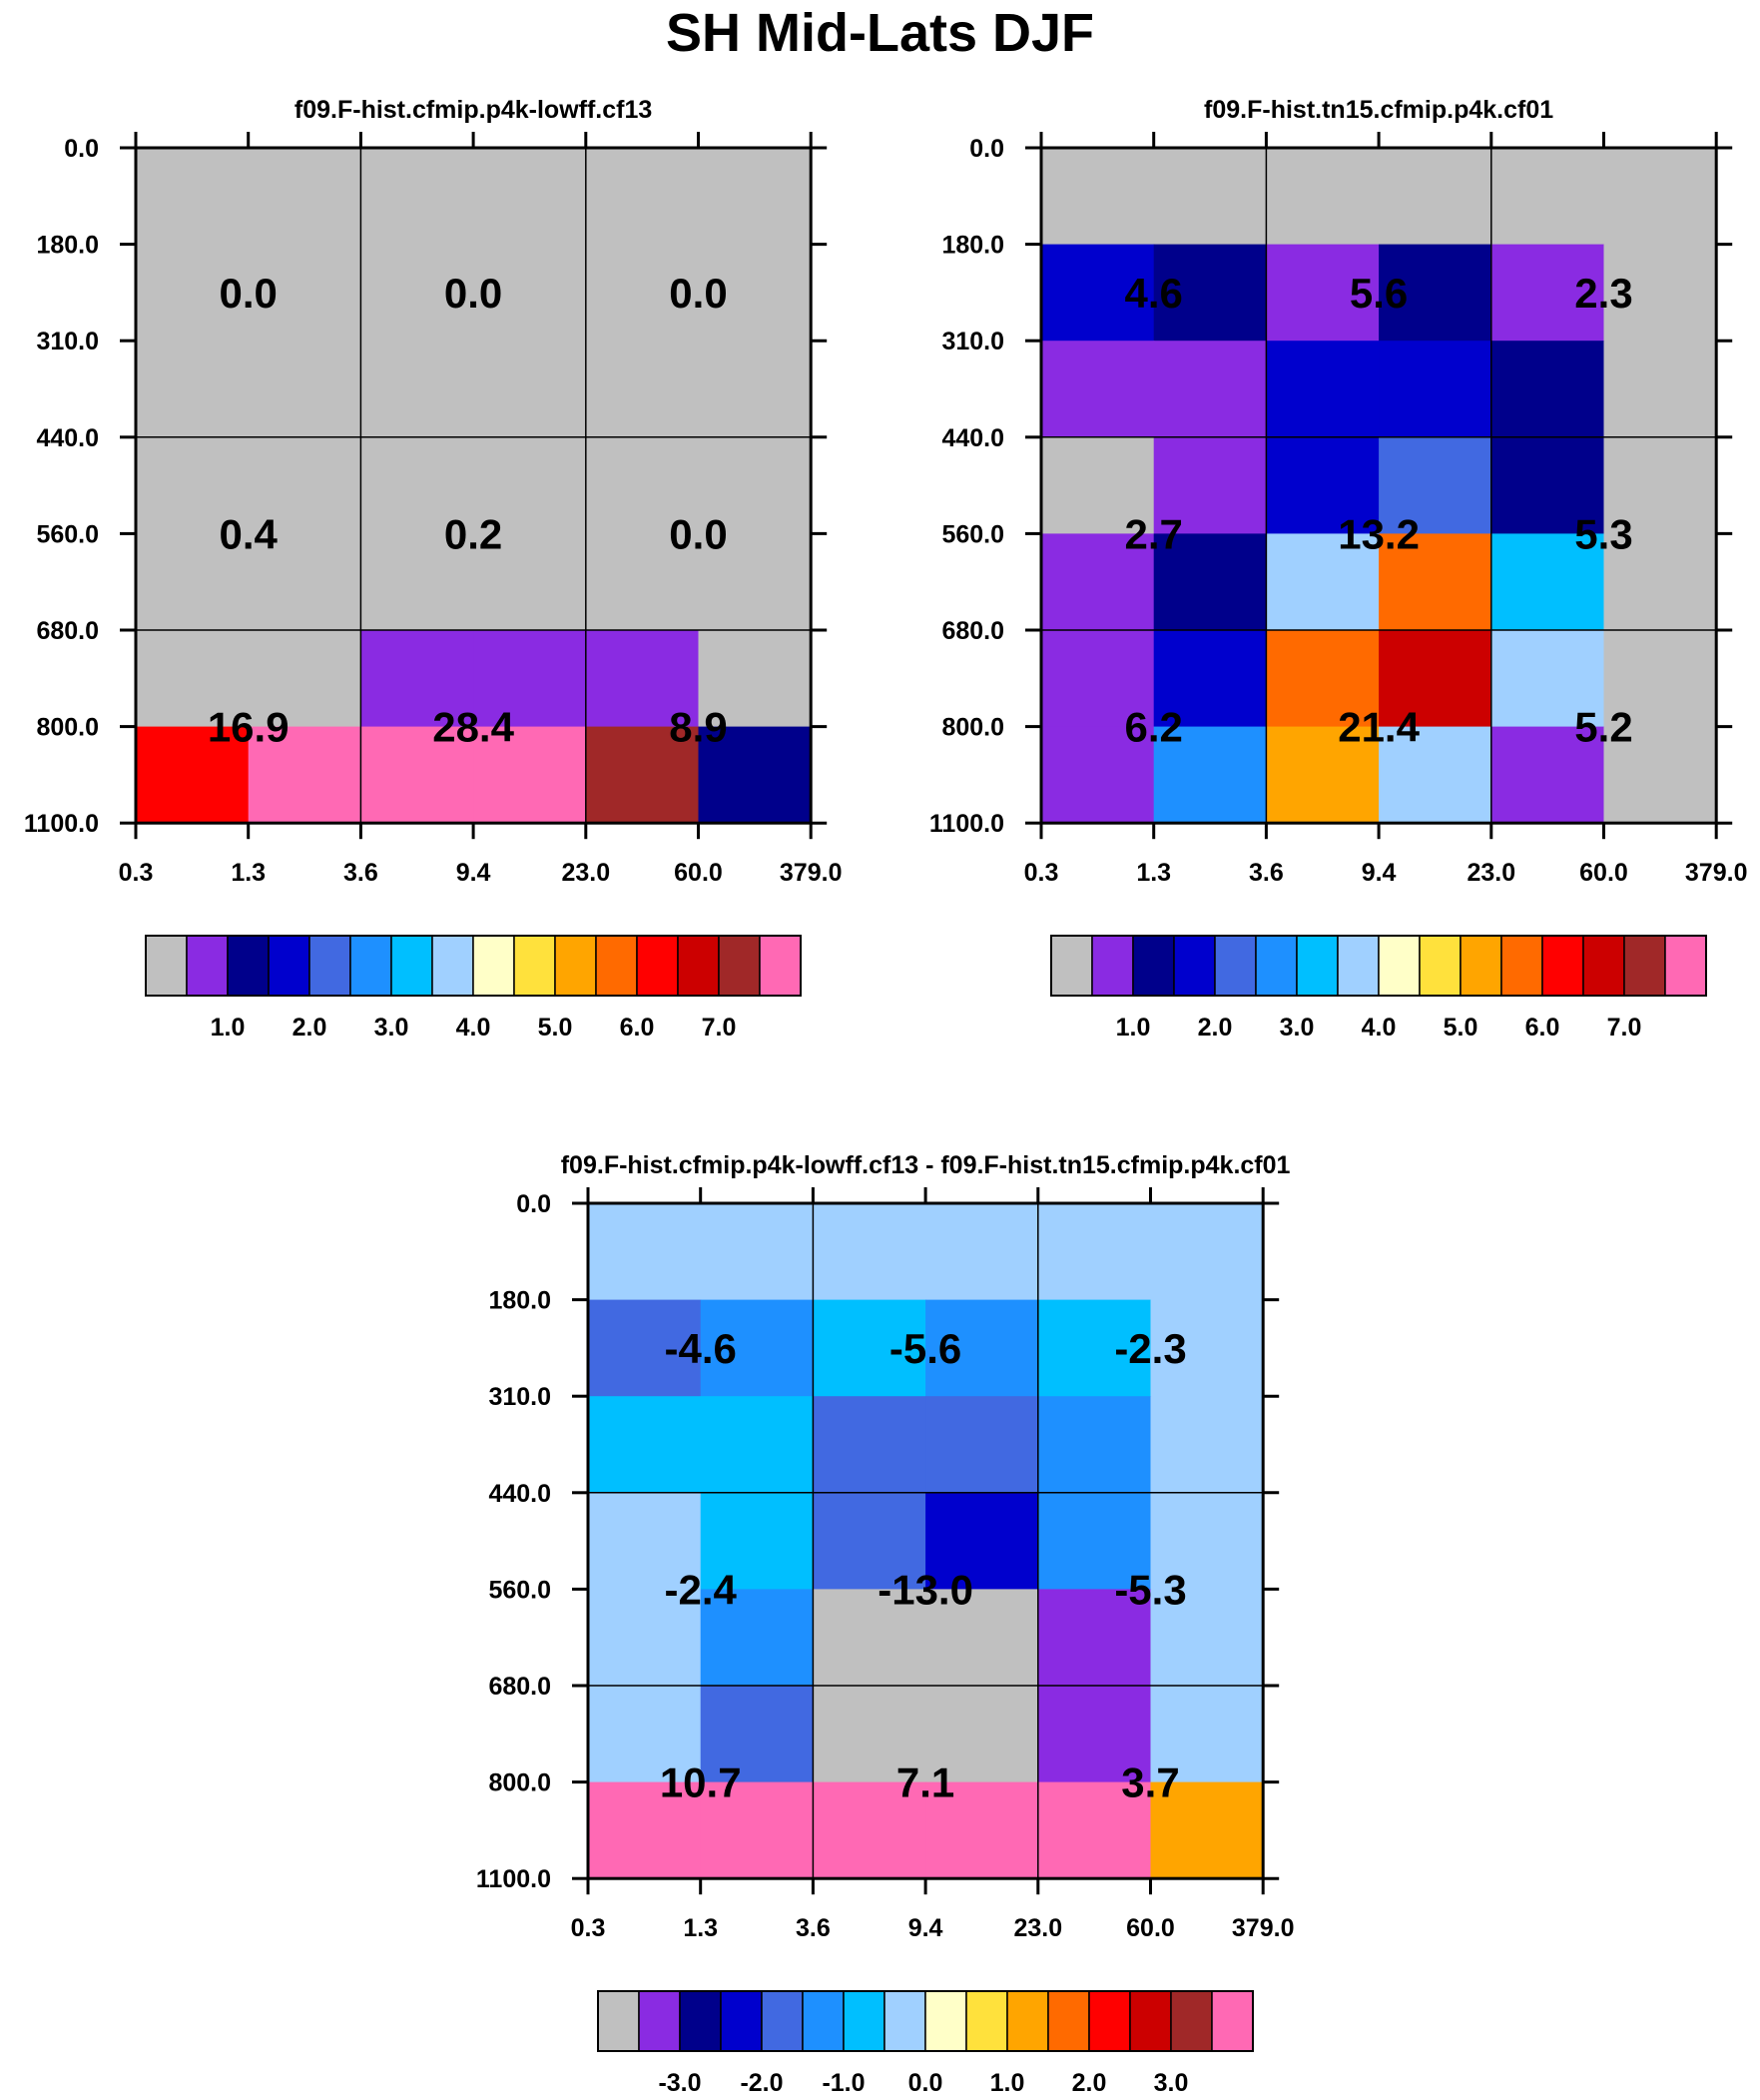 This screenshot has height=2100, width=1760. Describe the element at coordinates (473, 966) in the screenshot. I see `colorbar-frame` at that location.